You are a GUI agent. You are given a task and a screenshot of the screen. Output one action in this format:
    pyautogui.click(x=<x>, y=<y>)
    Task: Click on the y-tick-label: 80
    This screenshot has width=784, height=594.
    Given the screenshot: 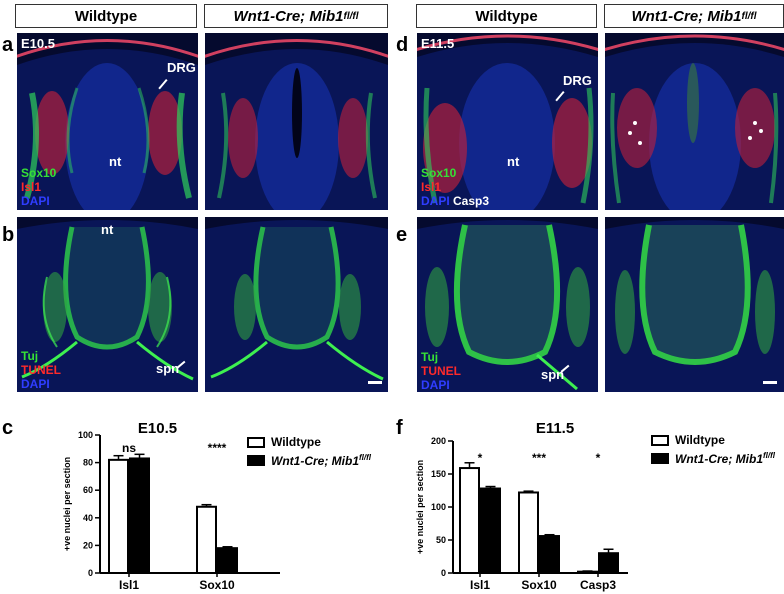 What is the action you would take?
    pyautogui.click(x=88, y=463)
    